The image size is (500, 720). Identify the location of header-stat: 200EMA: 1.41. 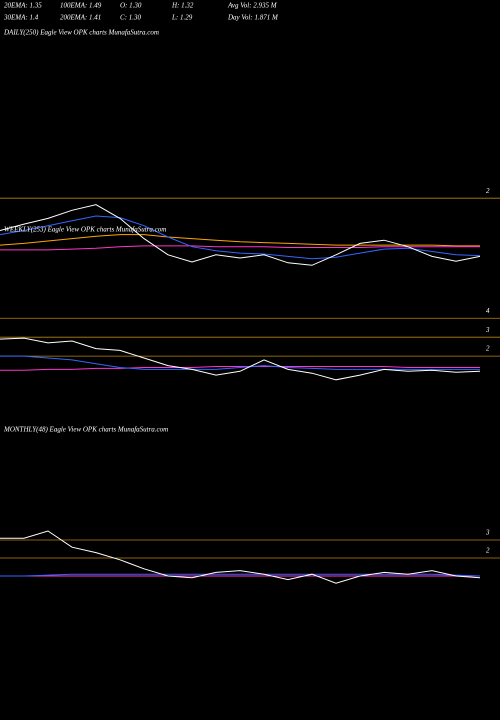
(80, 18).